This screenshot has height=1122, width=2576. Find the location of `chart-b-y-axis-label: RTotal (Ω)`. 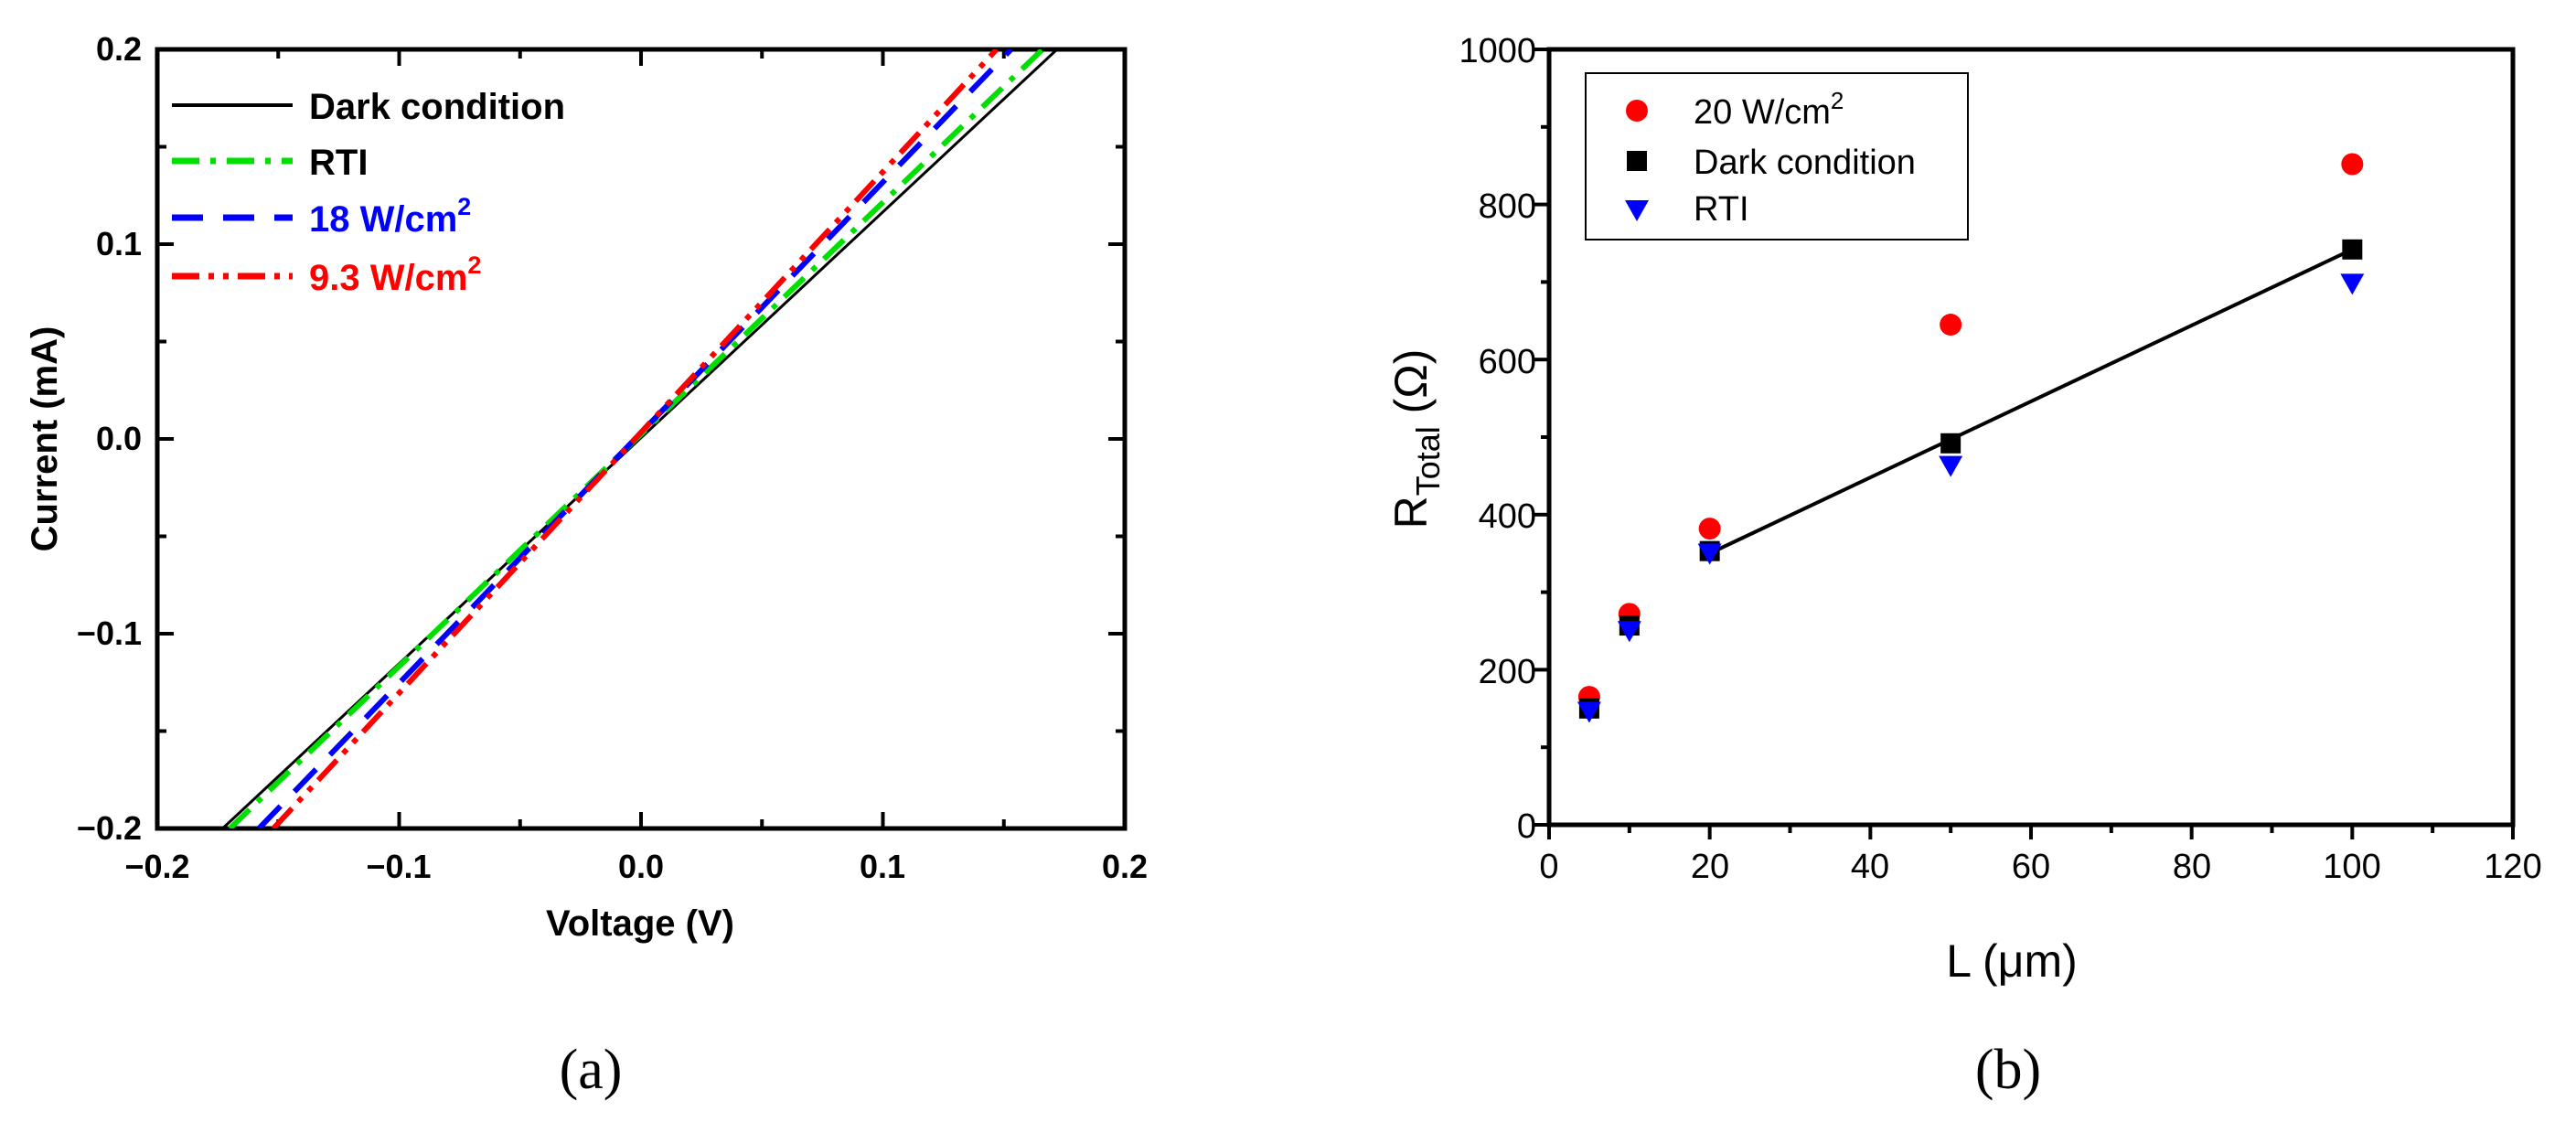

chart-b-y-axis-label: RTotal (Ω) is located at coordinates (1416, 439).